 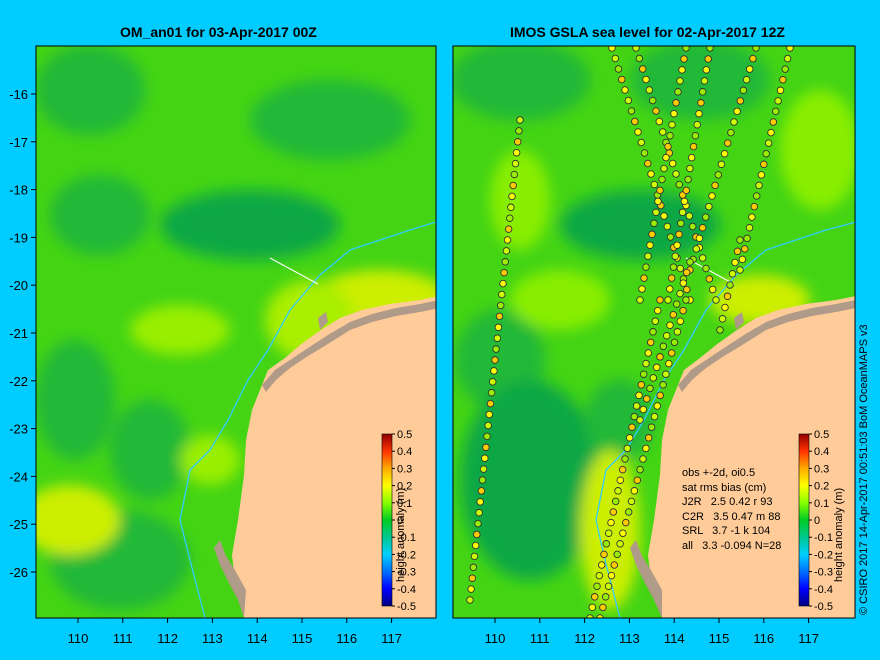 I want to click on left-latitude-ticks: -16 -17 -18 -19 -20 -21 -22 -23 -24 -25 -26, so click(x=22, y=333).